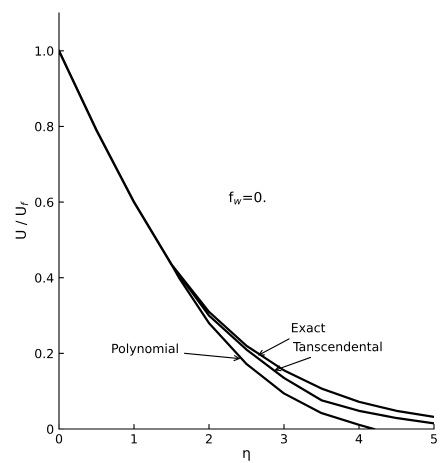 The width and height of the screenshot is (445, 463). I want to click on x-tick-label: 3, so click(283, 439).